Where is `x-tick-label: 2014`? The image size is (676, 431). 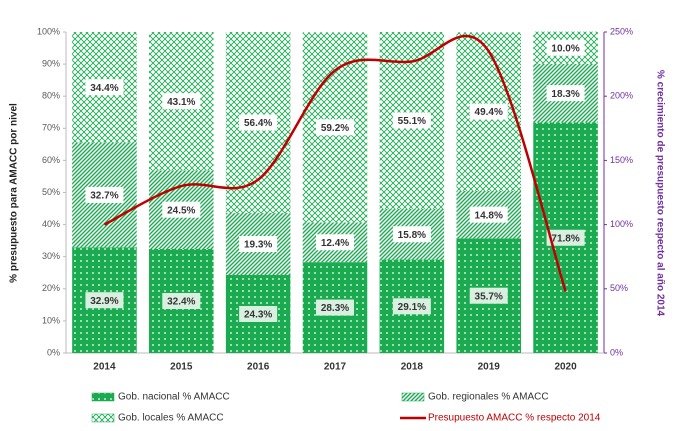 x-tick-label: 2014 is located at coordinates (104, 367).